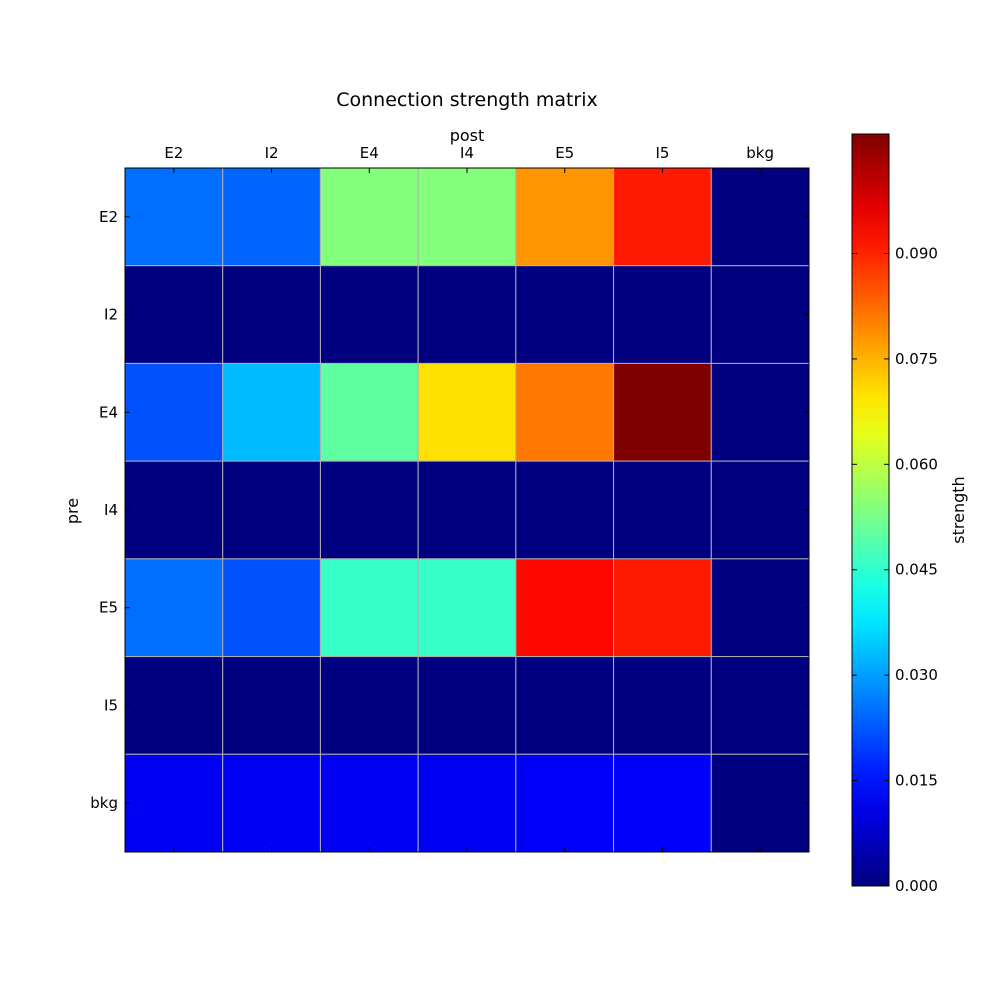  Describe the element at coordinates (111, 315) in the screenshot. I see `y-tick-label: I2` at that location.